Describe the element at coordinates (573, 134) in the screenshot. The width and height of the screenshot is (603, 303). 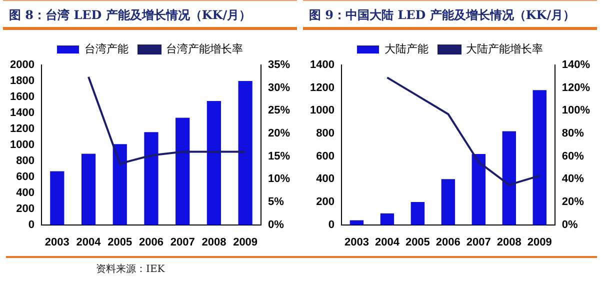
I see `y2-tick-label: 80%` at that location.